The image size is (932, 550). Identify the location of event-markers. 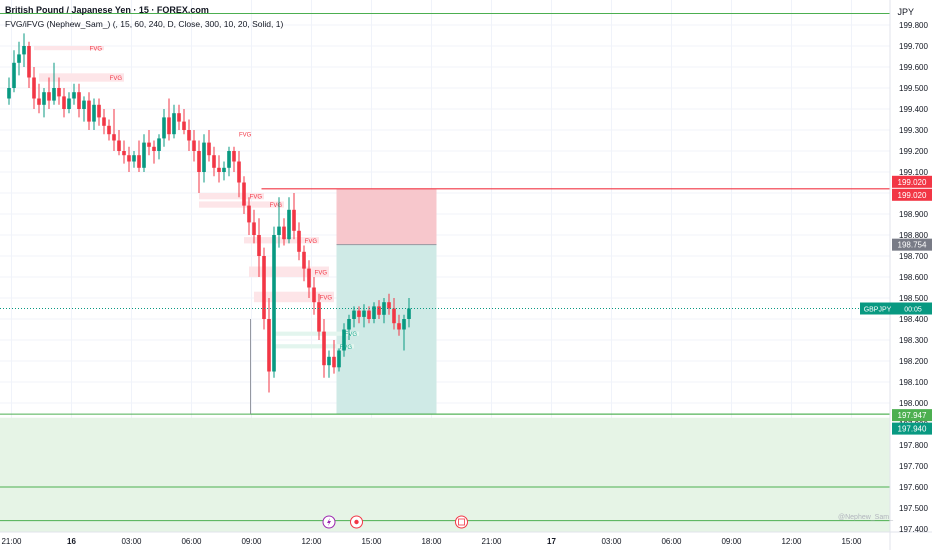
(395, 522).